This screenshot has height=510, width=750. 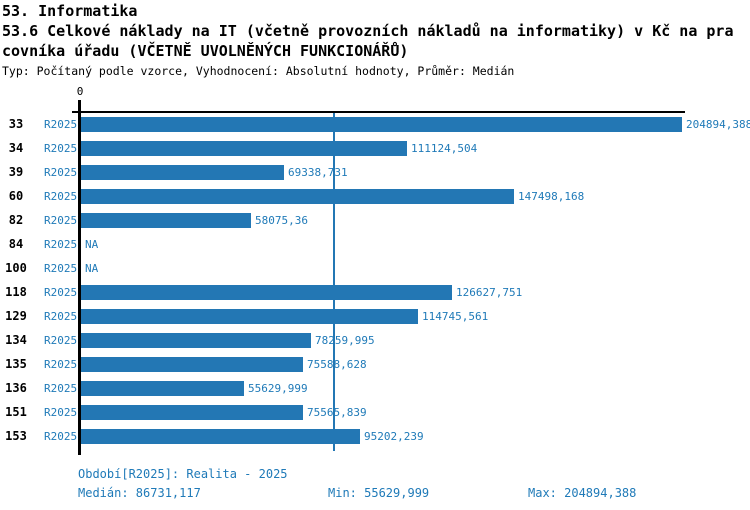 What do you see at coordinates (16, 220) in the screenshot?
I see `row-id-label: 82` at bounding box center [16, 220].